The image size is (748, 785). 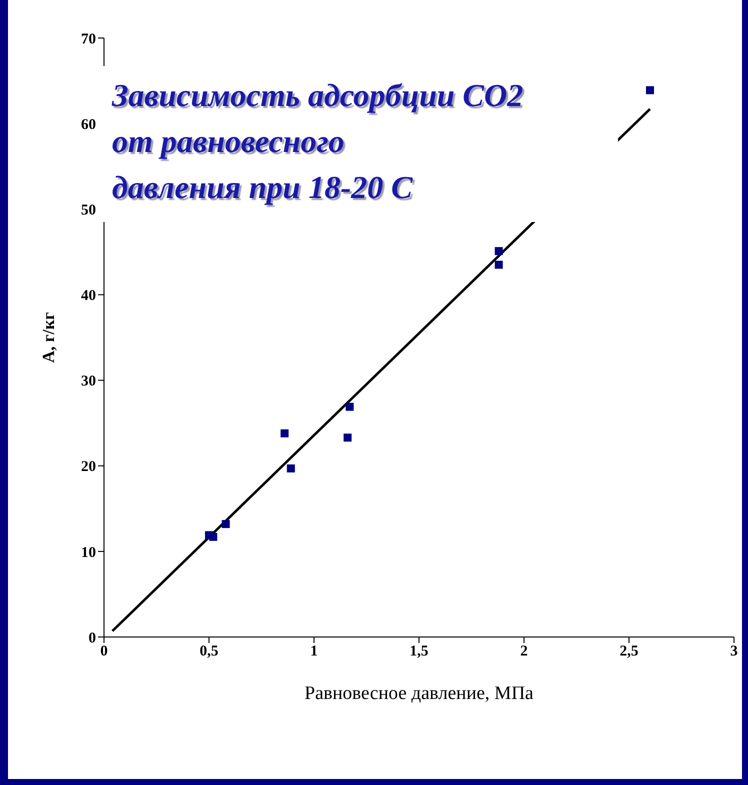 What do you see at coordinates (104, 652) in the screenshot?
I see `x-tick-label: 0` at bounding box center [104, 652].